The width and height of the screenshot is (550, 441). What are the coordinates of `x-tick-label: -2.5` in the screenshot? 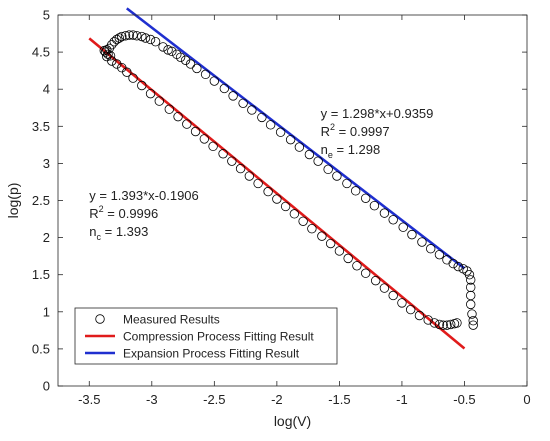 It's located at (214, 399).